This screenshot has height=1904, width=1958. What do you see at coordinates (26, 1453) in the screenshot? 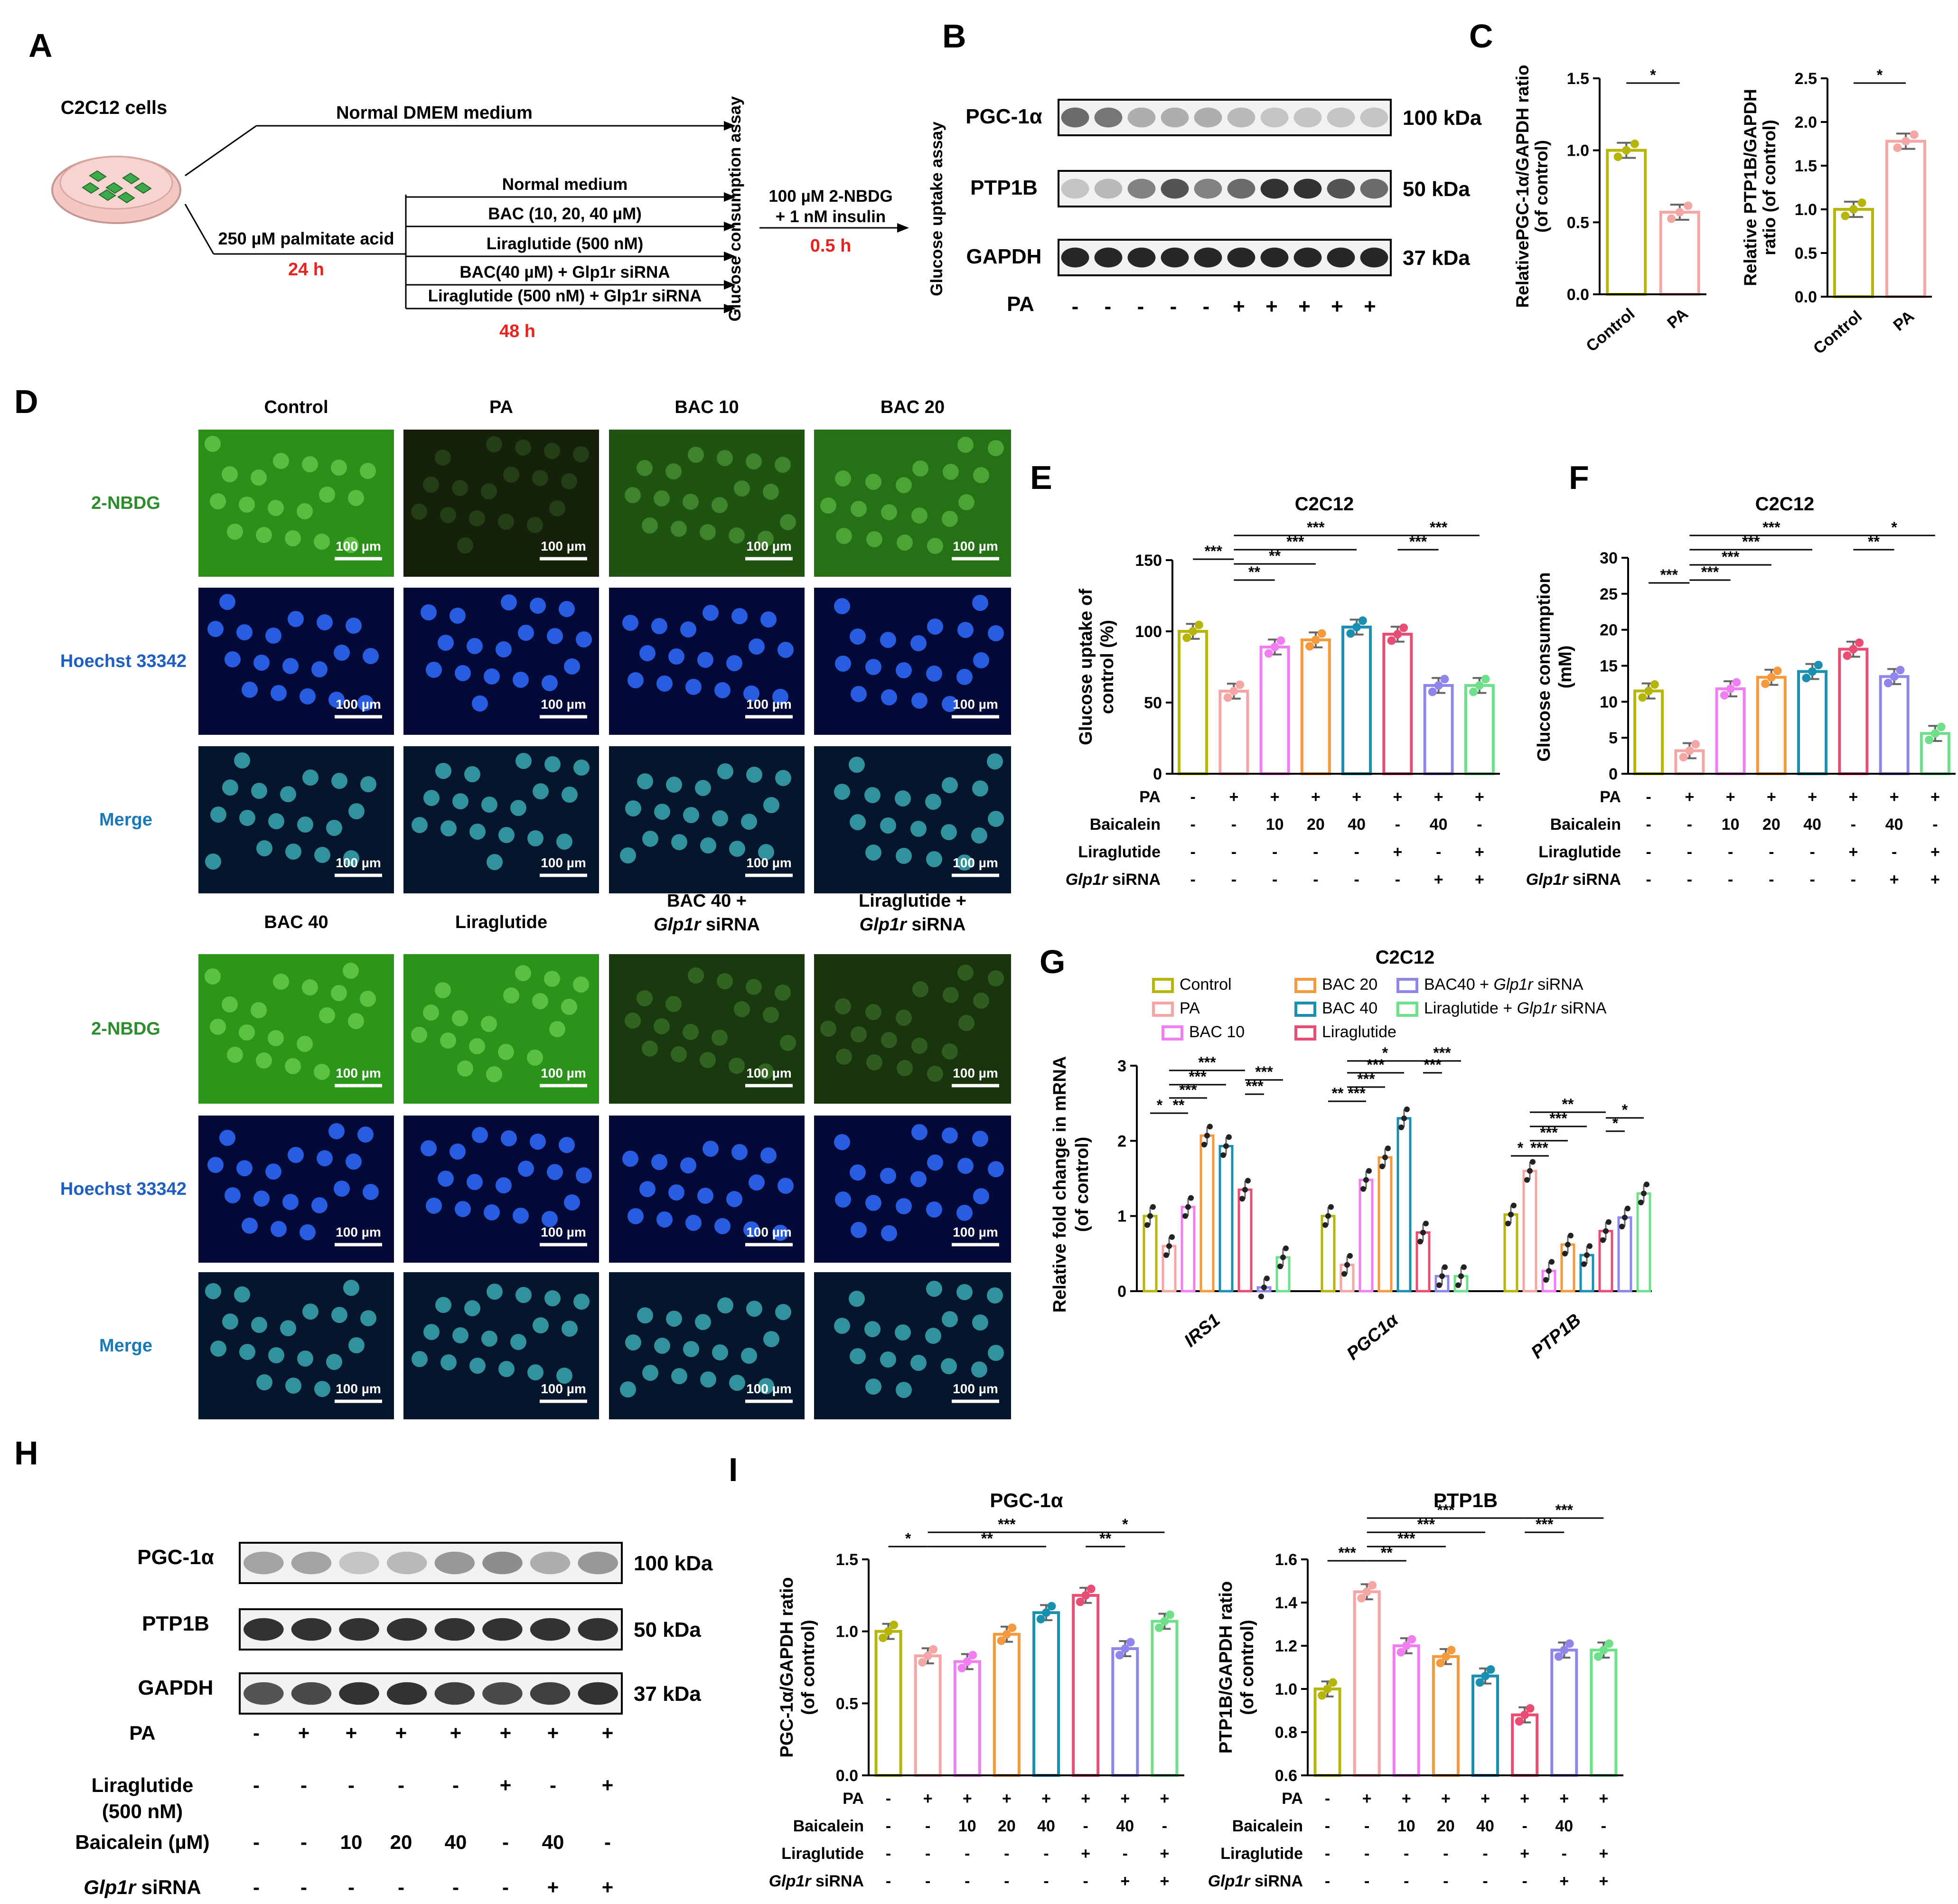
I see `panel-letter: H` at bounding box center [26, 1453].